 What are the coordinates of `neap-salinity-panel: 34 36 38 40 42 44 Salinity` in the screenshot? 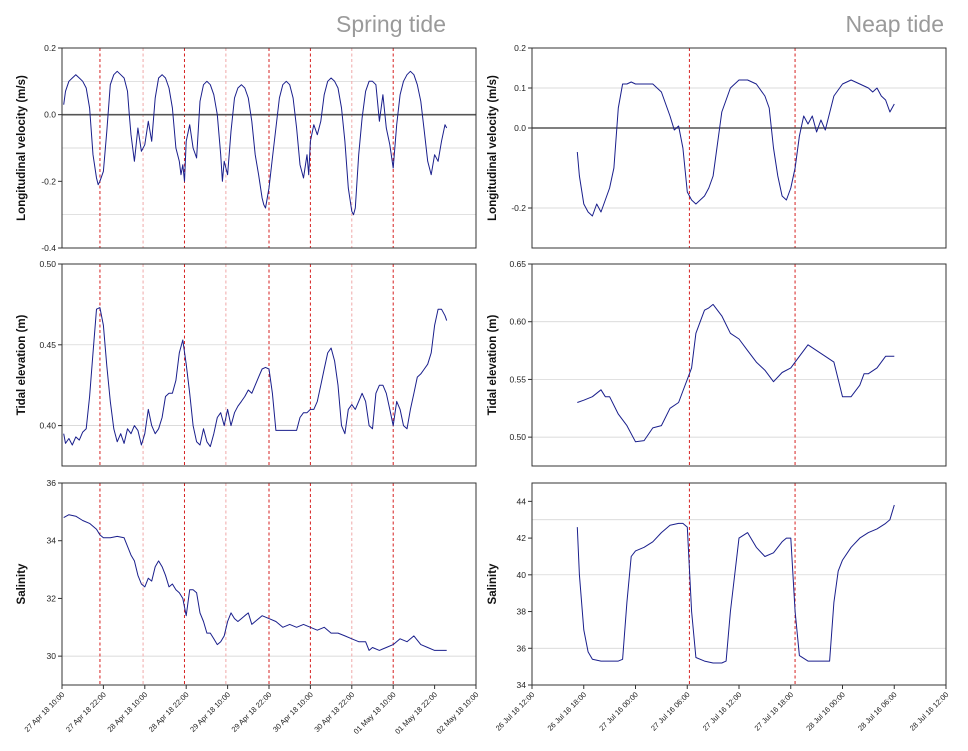 It's located at (717, 586).